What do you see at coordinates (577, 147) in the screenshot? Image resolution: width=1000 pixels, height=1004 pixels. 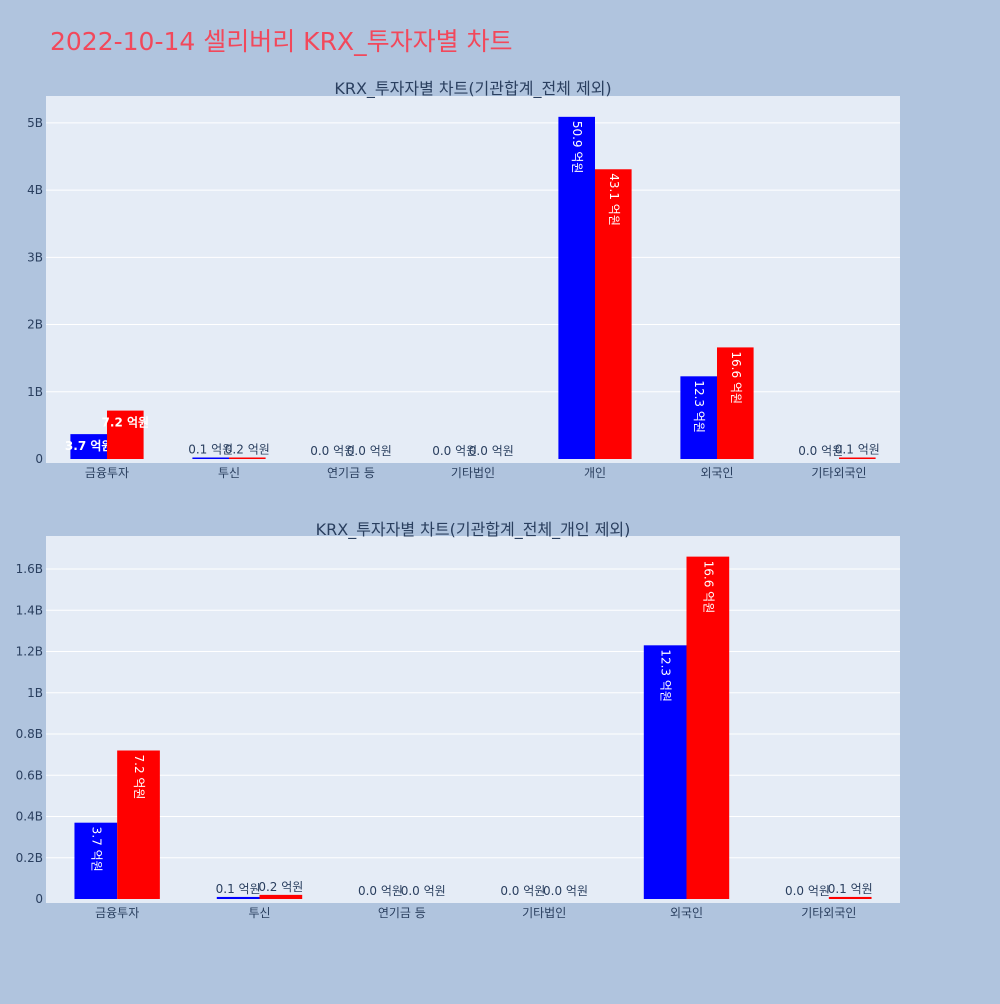 I see `data-label: 50.9 억원` at bounding box center [577, 147].